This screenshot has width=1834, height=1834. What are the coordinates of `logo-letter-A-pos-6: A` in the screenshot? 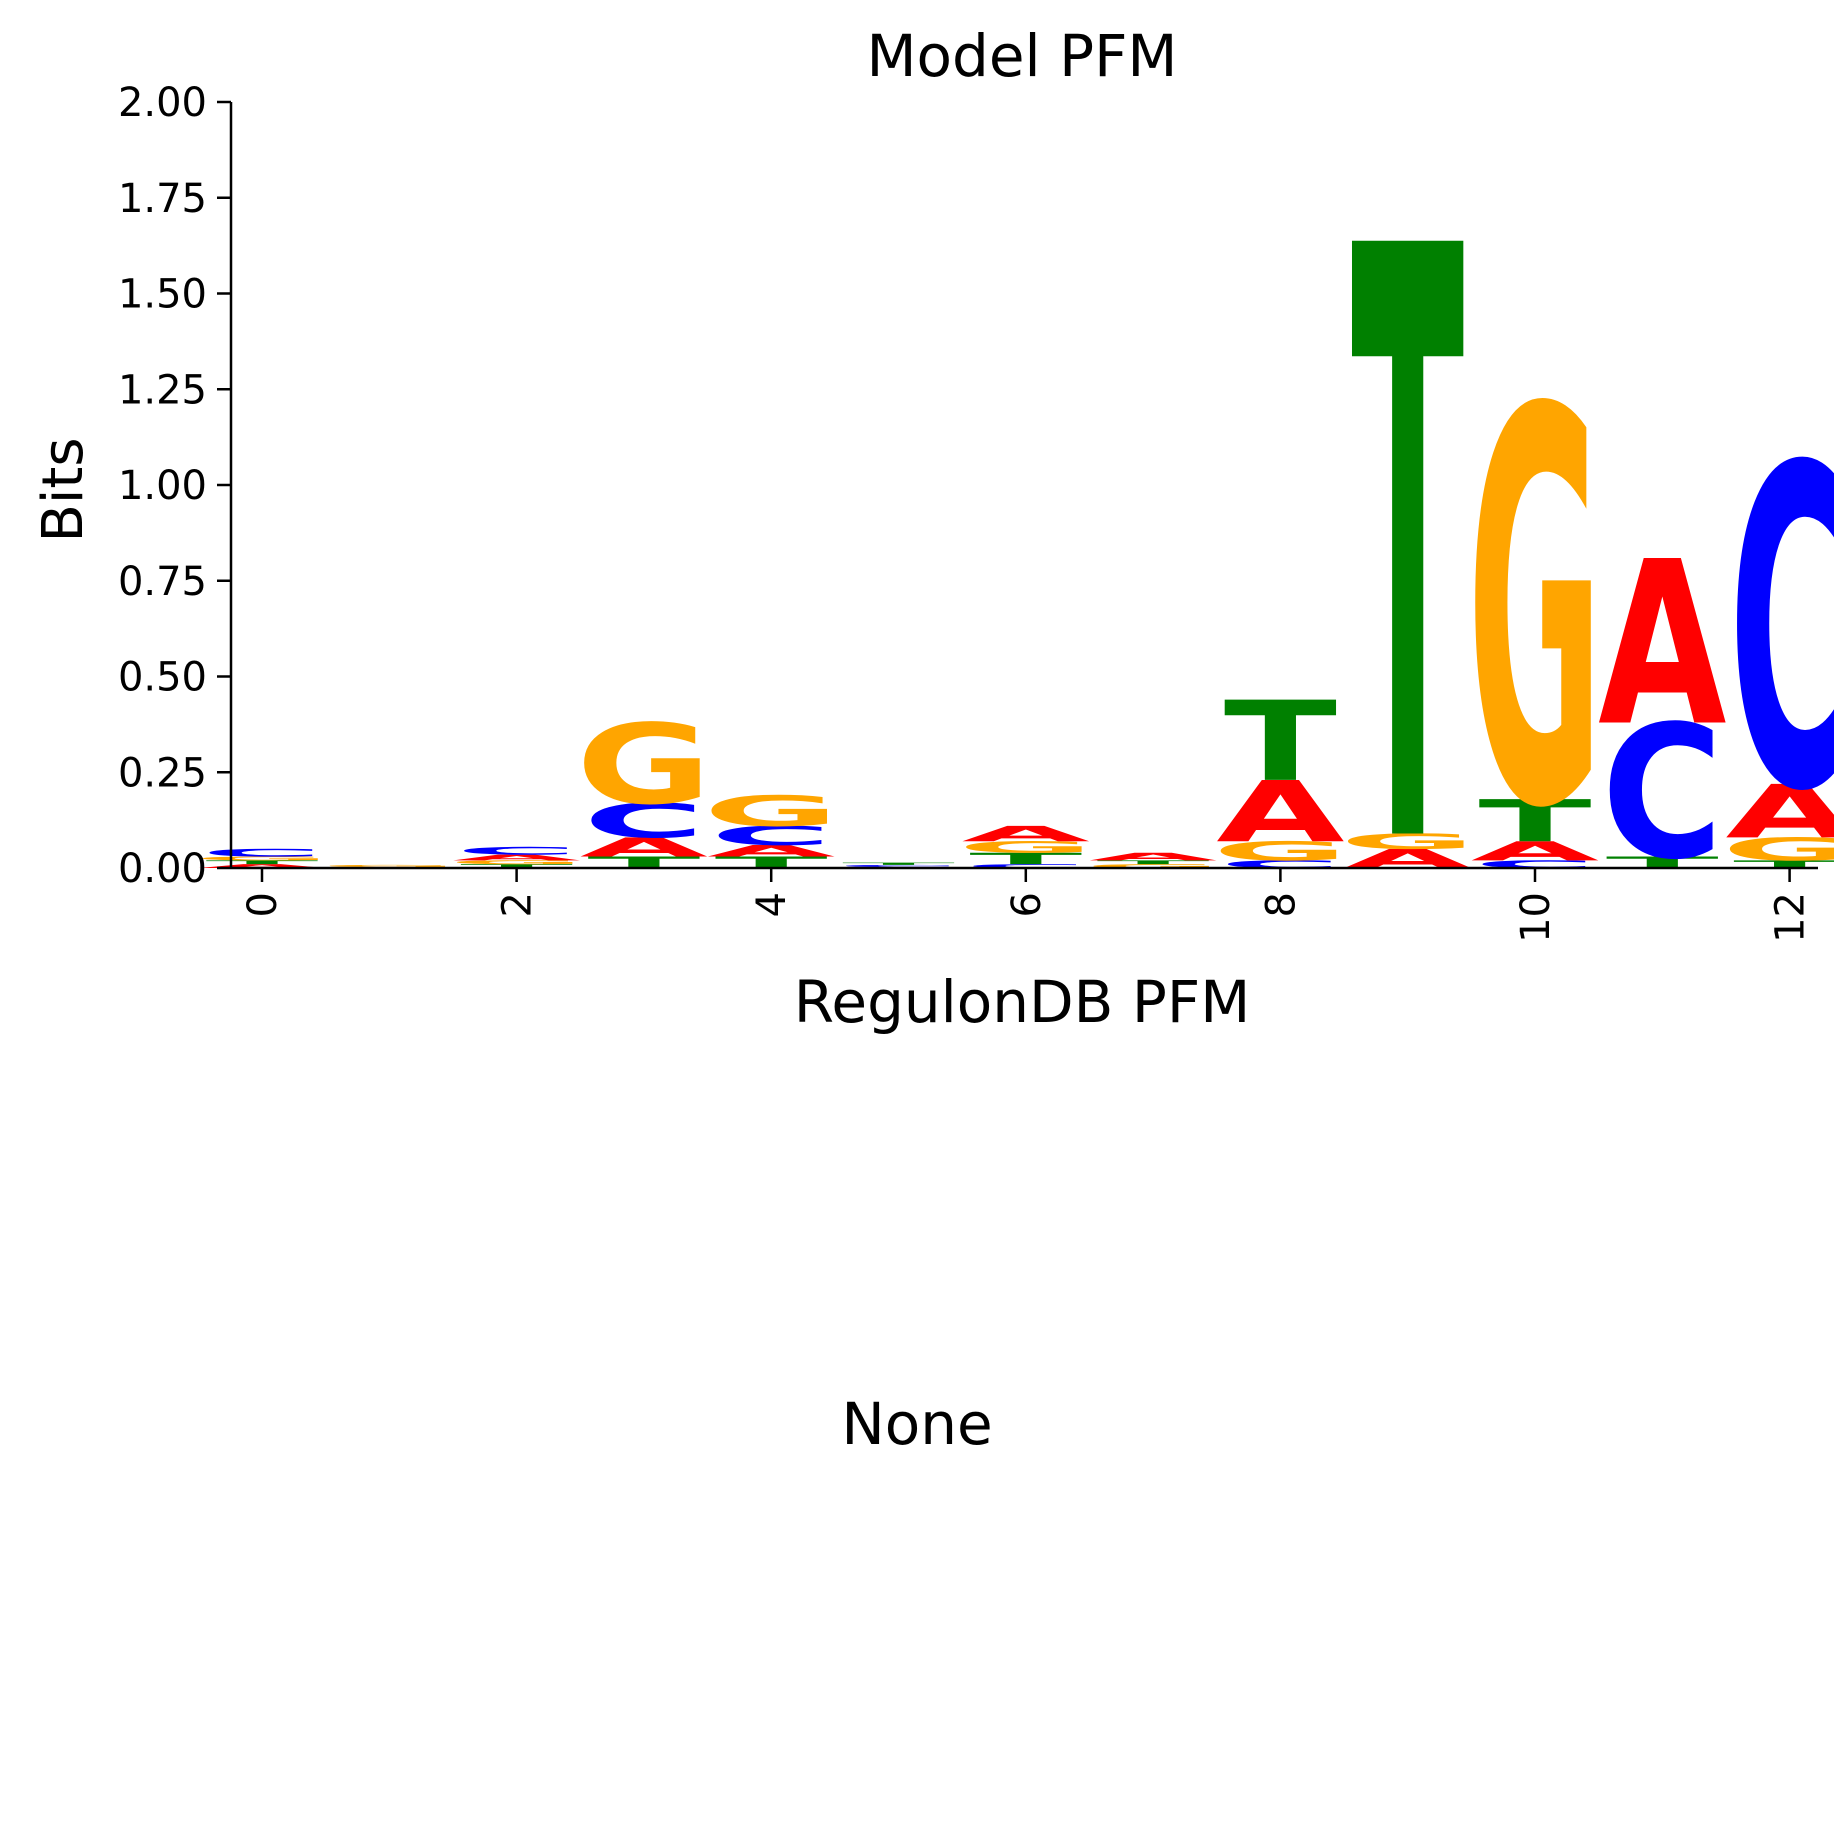 It's located at (1026, 834).